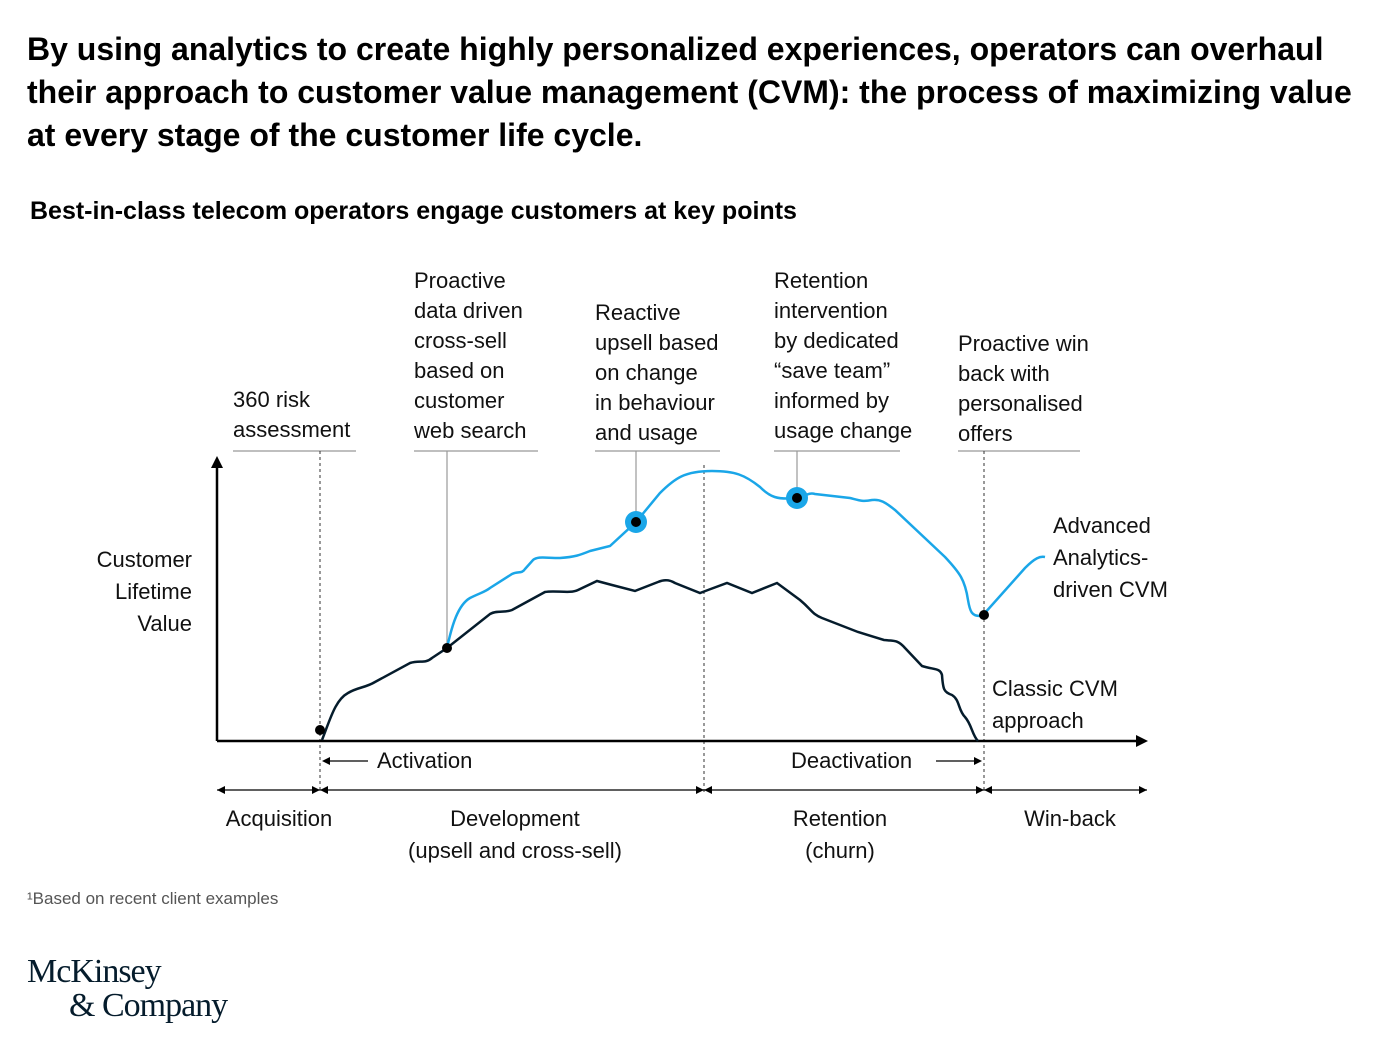 Image resolution: width=1384 pixels, height=1063 pixels. Describe the element at coordinates (745, 559) in the screenshot. I see `advanced-cvm-curve` at that location.